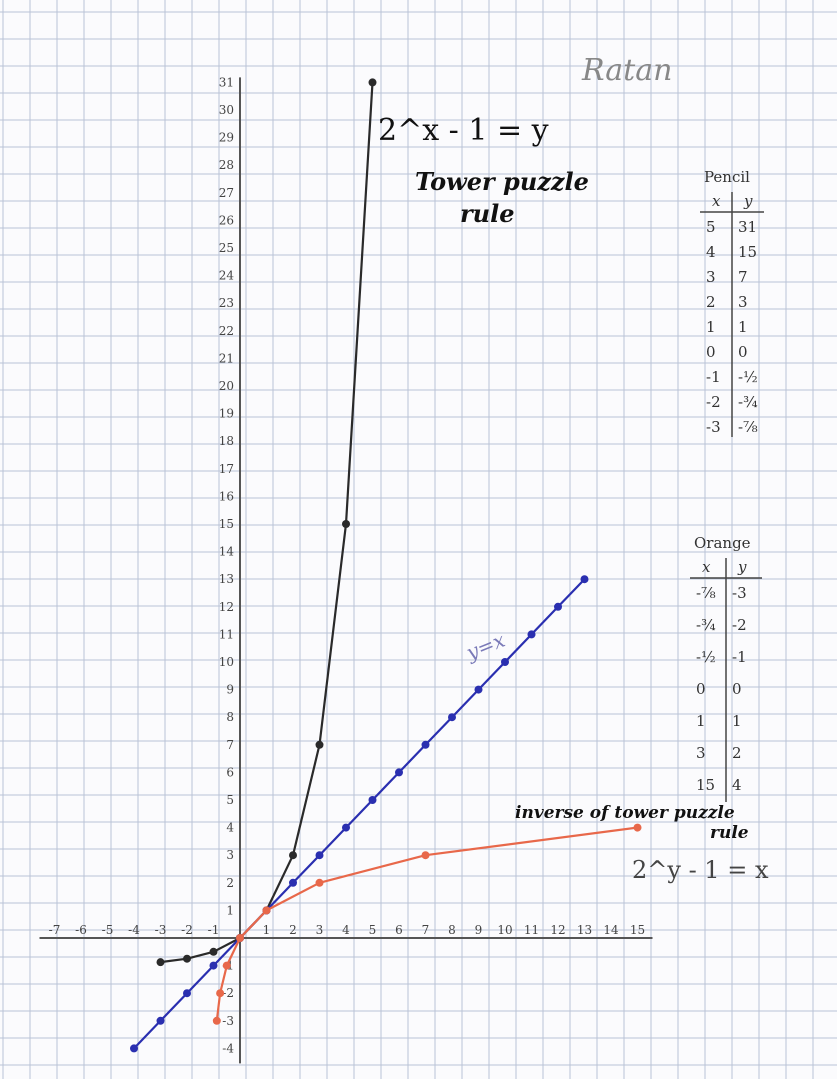 This screenshot has height=1079, width=837. What do you see at coordinates (320, 930) in the screenshot?
I see `x-tick-label: 3` at bounding box center [320, 930].